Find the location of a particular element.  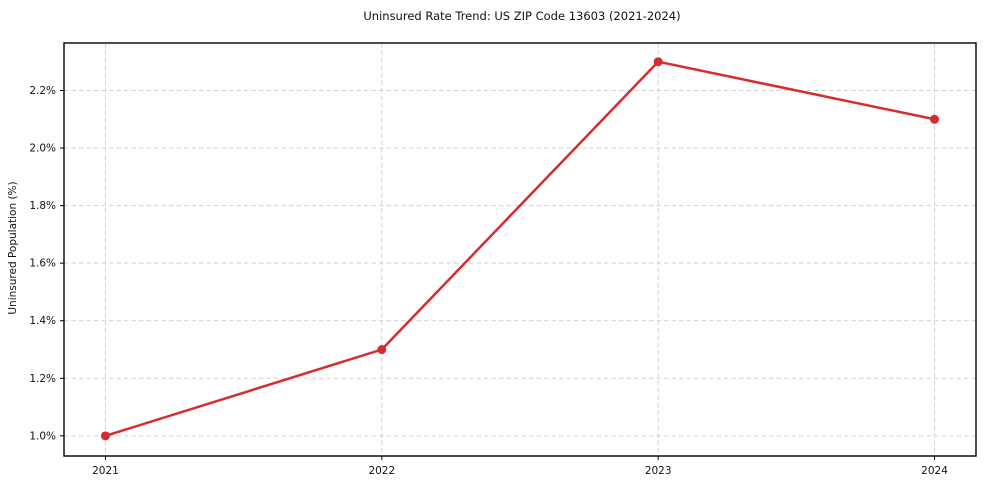

y-tick-label: 1.4% is located at coordinates (42, 321).